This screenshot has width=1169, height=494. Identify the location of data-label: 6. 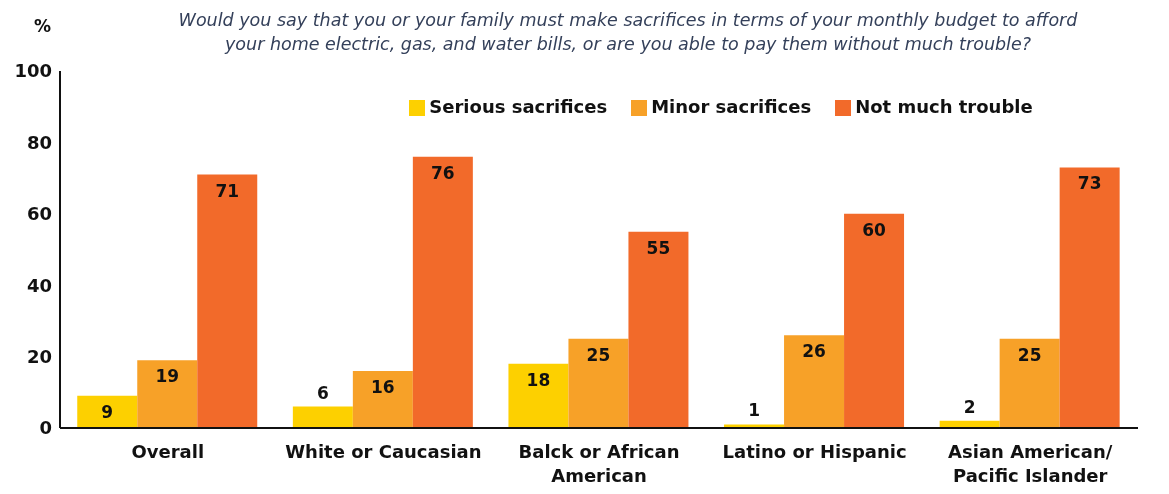
(322, 392).